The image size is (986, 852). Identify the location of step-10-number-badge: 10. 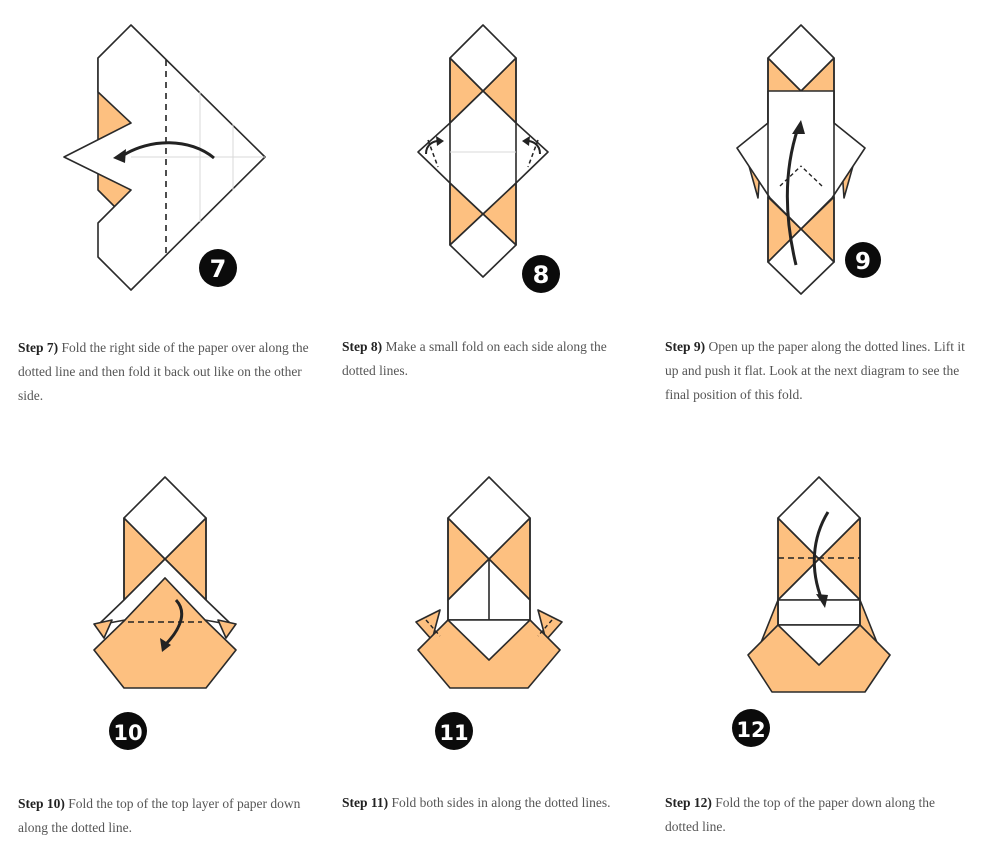
(128, 731).